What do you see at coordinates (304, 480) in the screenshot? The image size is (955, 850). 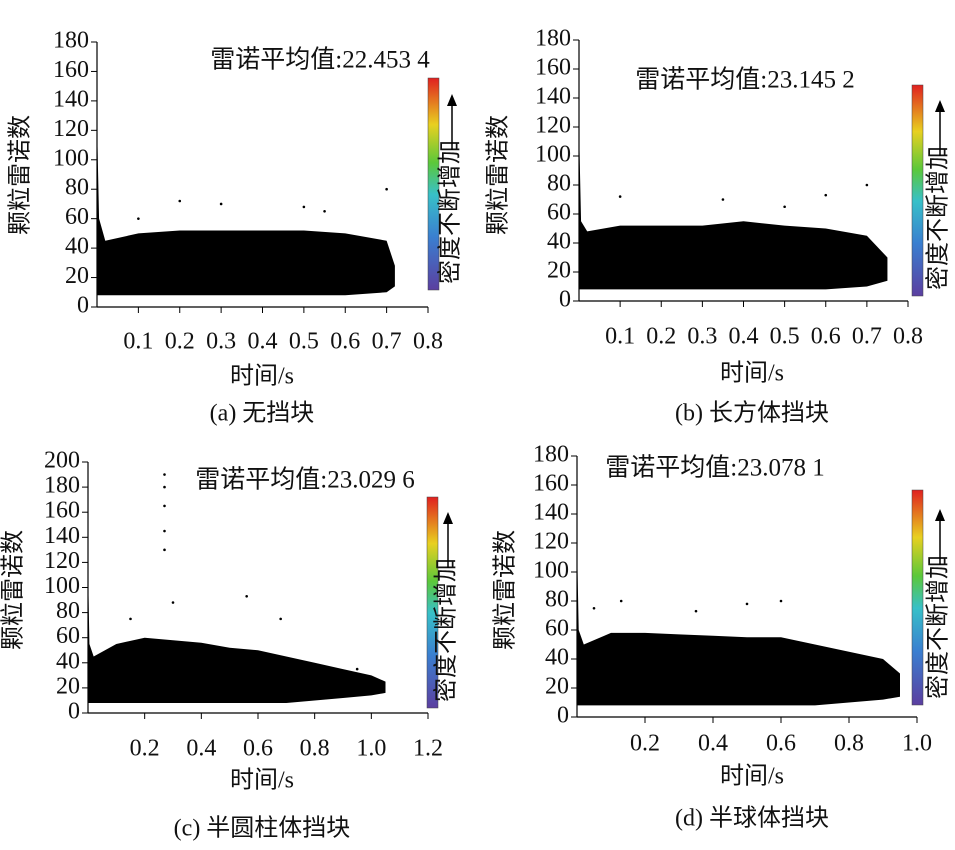 I see `chart-title: 雷诺平均值:23.029 6` at bounding box center [304, 480].